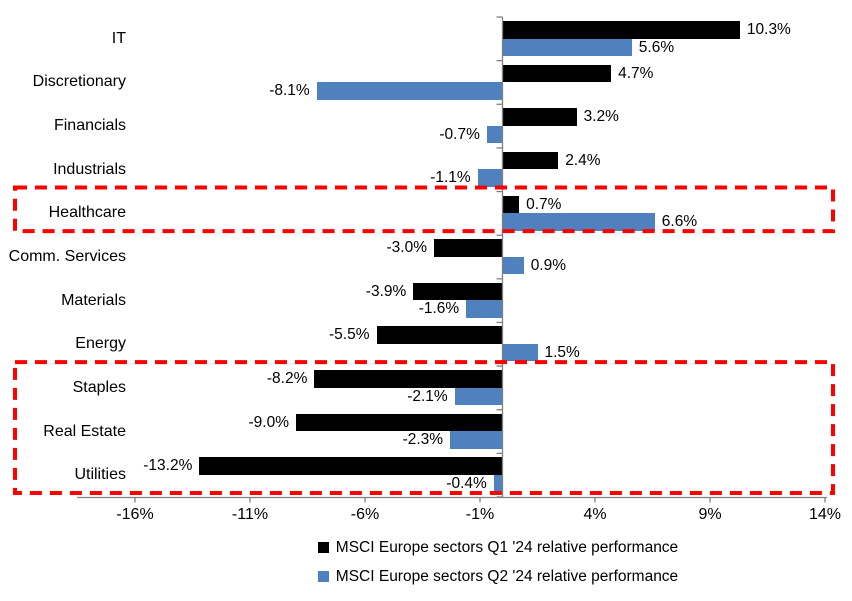 This screenshot has height=601, width=852. Describe the element at coordinates (351, 466) in the screenshot. I see `bar-q1-utilities` at that location.